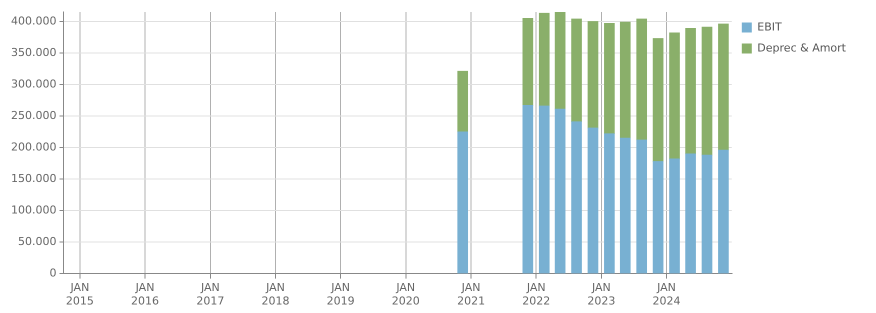  Describe the element at coordinates (210, 294) in the screenshot. I see `x-tick-label: JAN 2017` at that location.